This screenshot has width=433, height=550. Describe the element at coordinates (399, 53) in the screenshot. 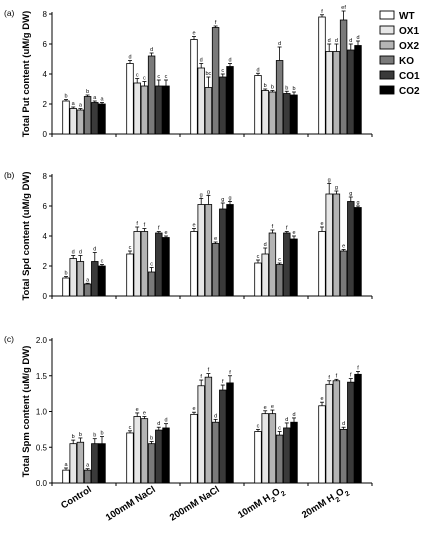

I see `legend: WT OX1 OX2 KO CO1 CO2` at that location.